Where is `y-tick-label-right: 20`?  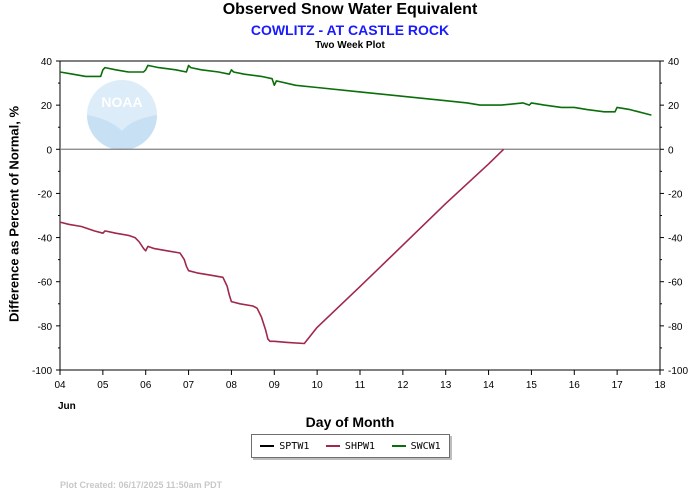
y-tick-label-right: 20 is located at coordinates (674, 106).